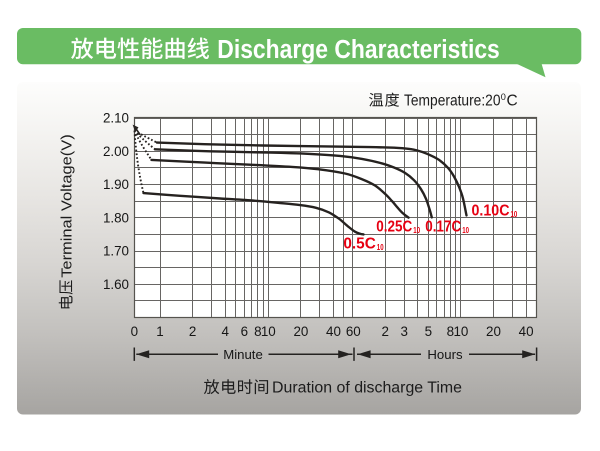 This screenshot has height=451, width=600. Describe the element at coordinates (116, 118) in the screenshot. I see `svg-text: 2.10` at that location.